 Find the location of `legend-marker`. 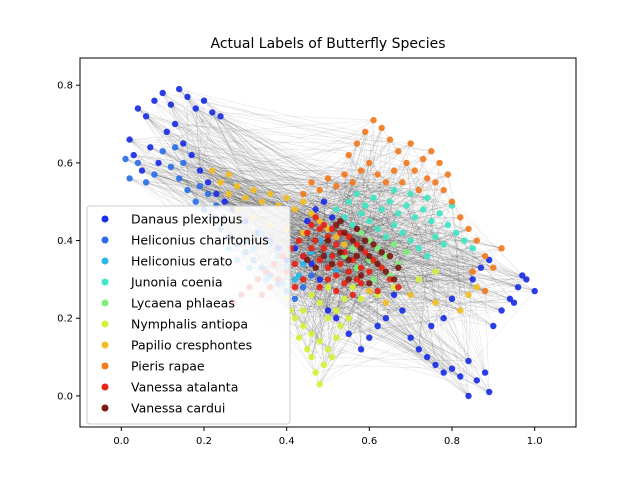

legend-marker is located at coordinates (105, 219).